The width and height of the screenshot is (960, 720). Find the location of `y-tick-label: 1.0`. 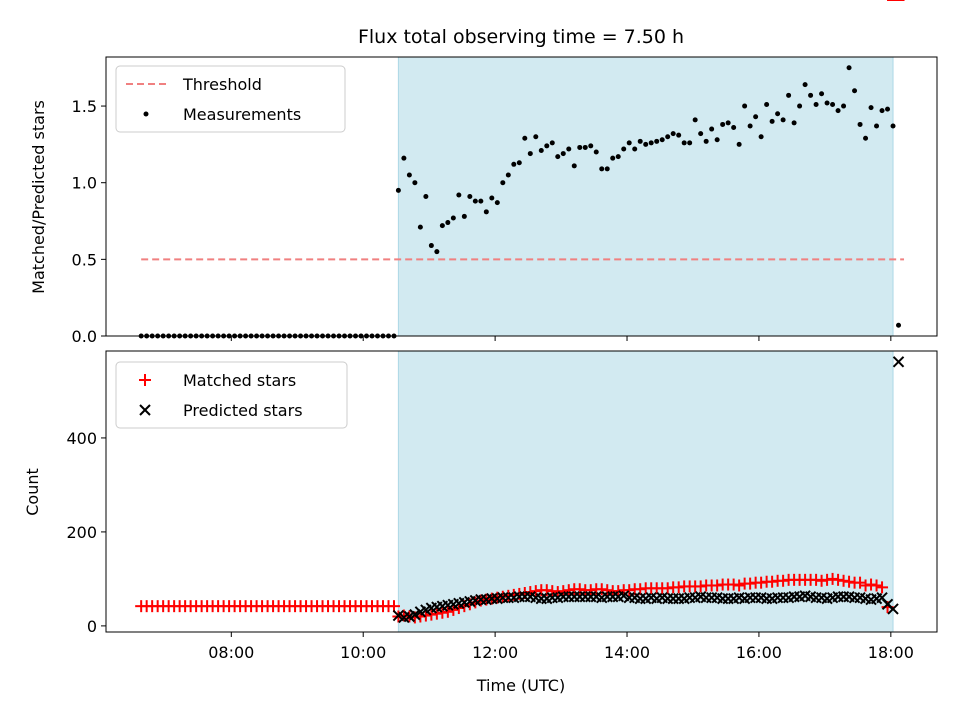

y-tick-label: 1.0 is located at coordinates (84, 183).